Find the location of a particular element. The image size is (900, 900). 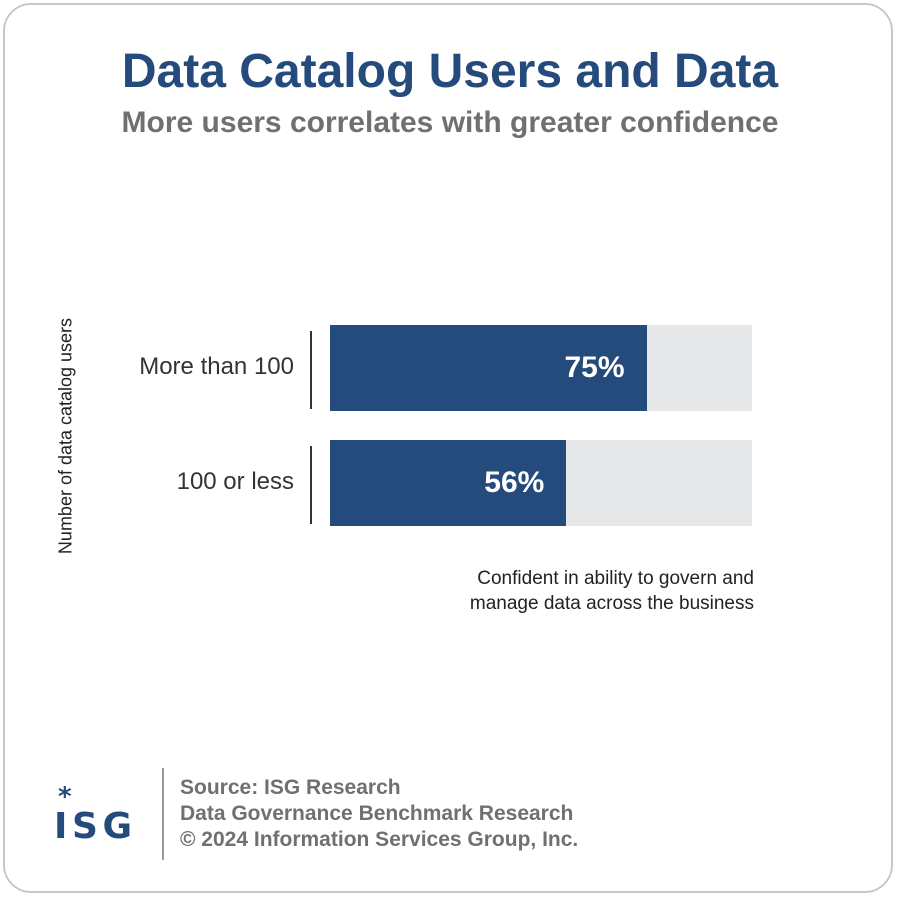

bar-value-label: 56% is located at coordinates (514, 482).